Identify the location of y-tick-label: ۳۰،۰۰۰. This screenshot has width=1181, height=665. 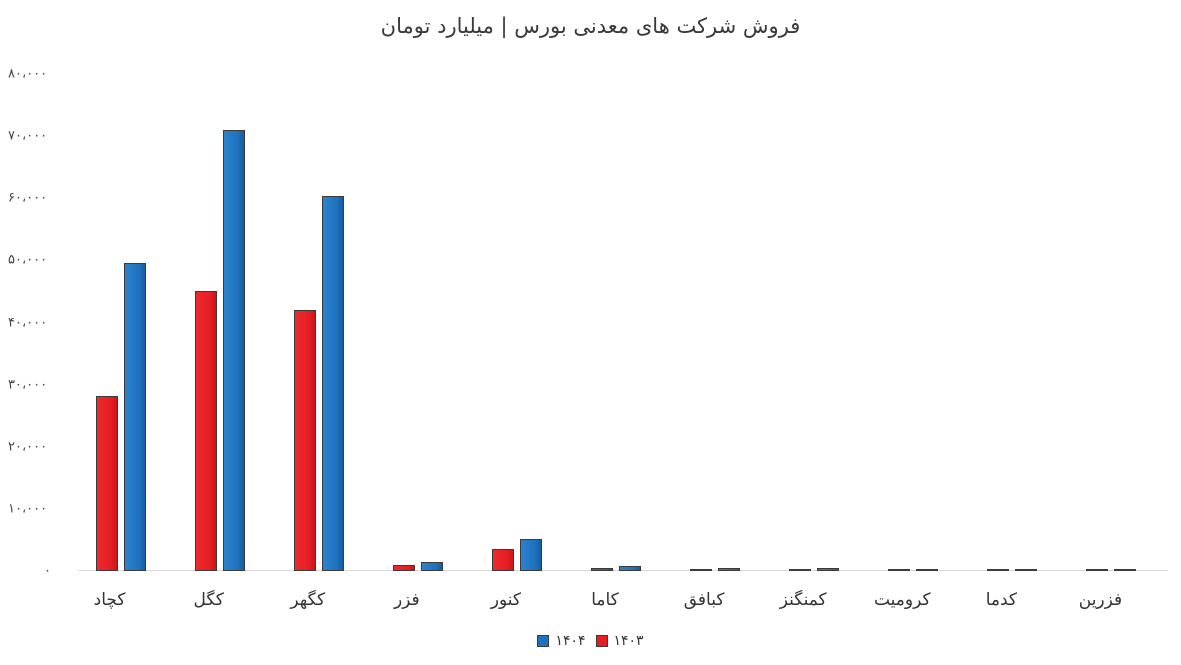
(28, 385).